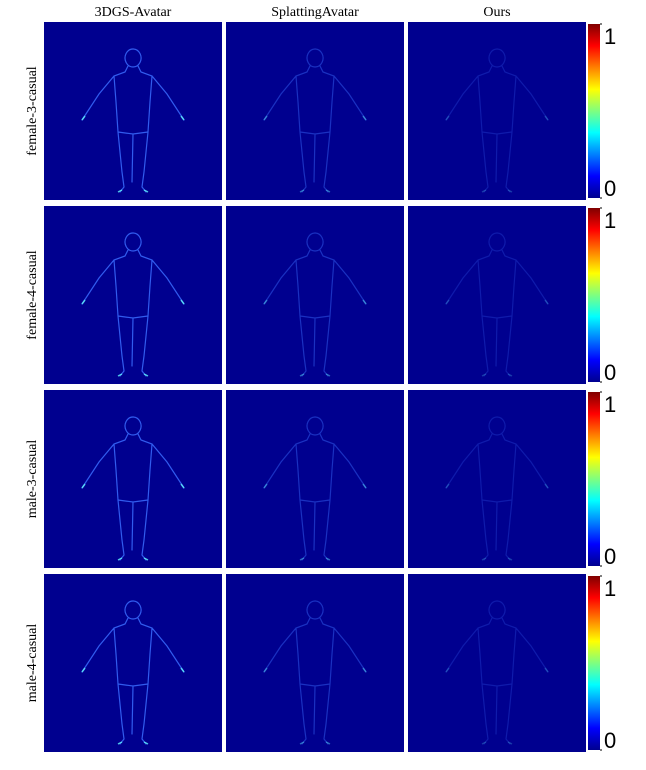 The width and height of the screenshot is (646, 770). I want to click on row-label: male-3-casual, so click(32, 479).